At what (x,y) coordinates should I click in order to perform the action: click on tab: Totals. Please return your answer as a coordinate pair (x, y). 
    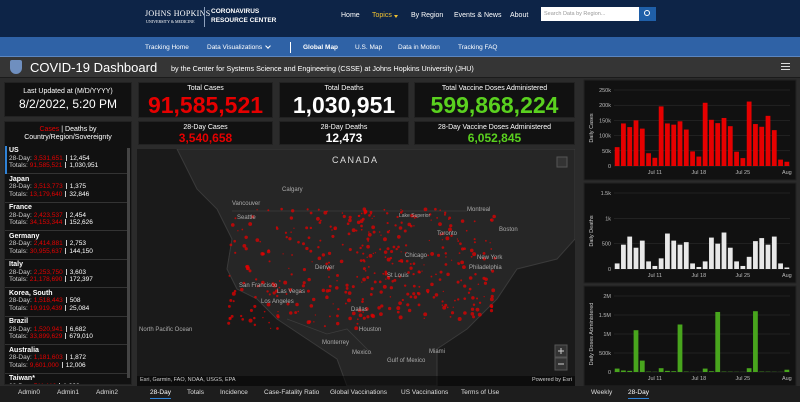
    Looking at the image, I should click on (195, 392).